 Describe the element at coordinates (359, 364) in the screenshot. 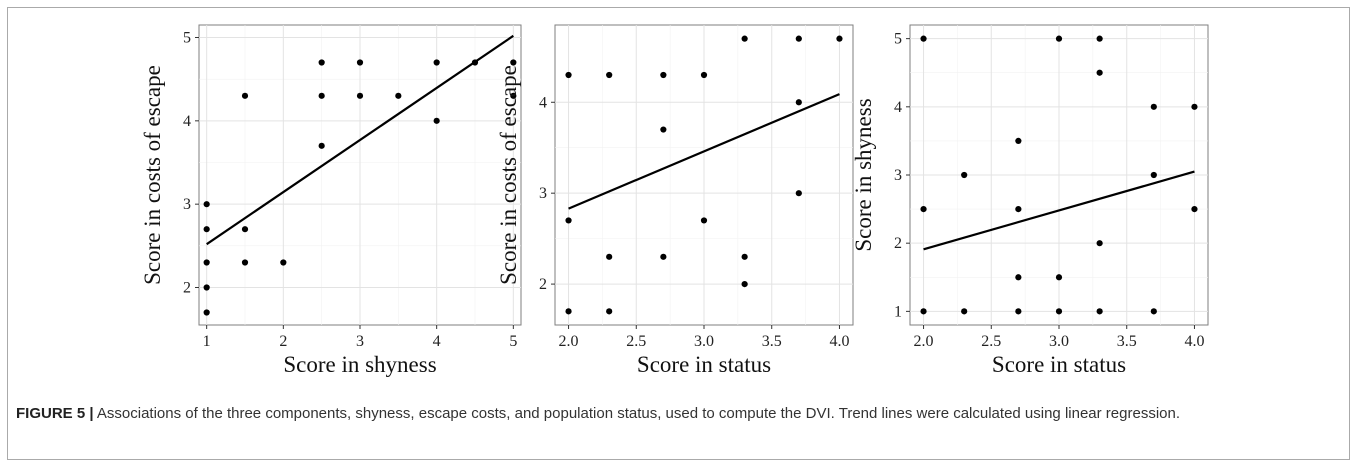

I see `x-axis-label: Score in shyness` at that location.